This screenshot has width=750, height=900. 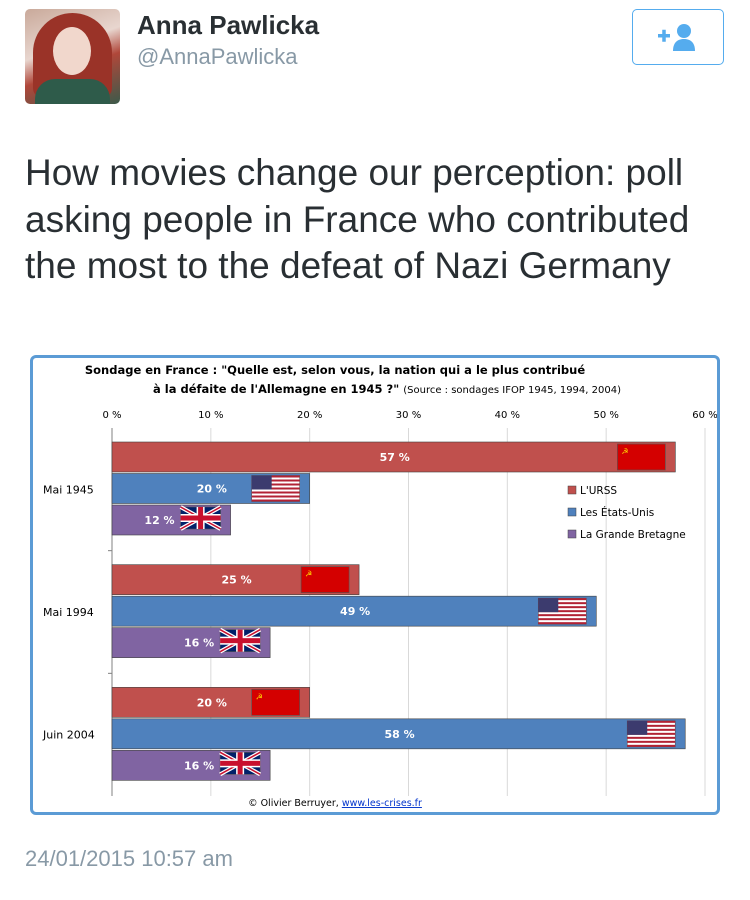 I want to click on data-label: 57 %, so click(x=395, y=457).